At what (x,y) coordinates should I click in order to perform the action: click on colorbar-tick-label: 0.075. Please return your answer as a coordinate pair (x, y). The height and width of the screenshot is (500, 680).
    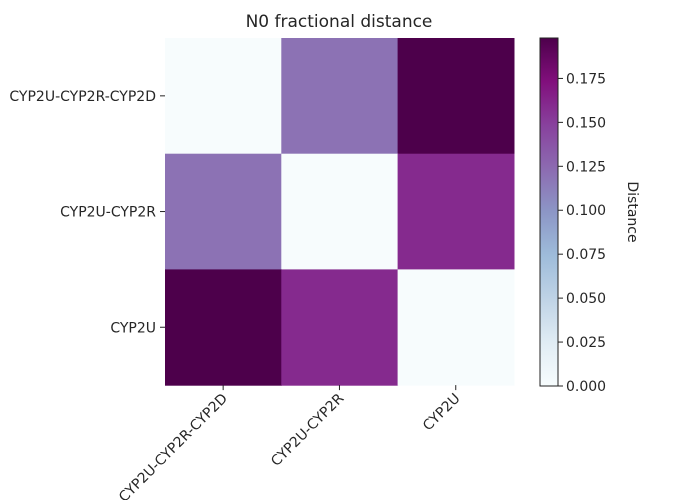
    Looking at the image, I should click on (586, 255).